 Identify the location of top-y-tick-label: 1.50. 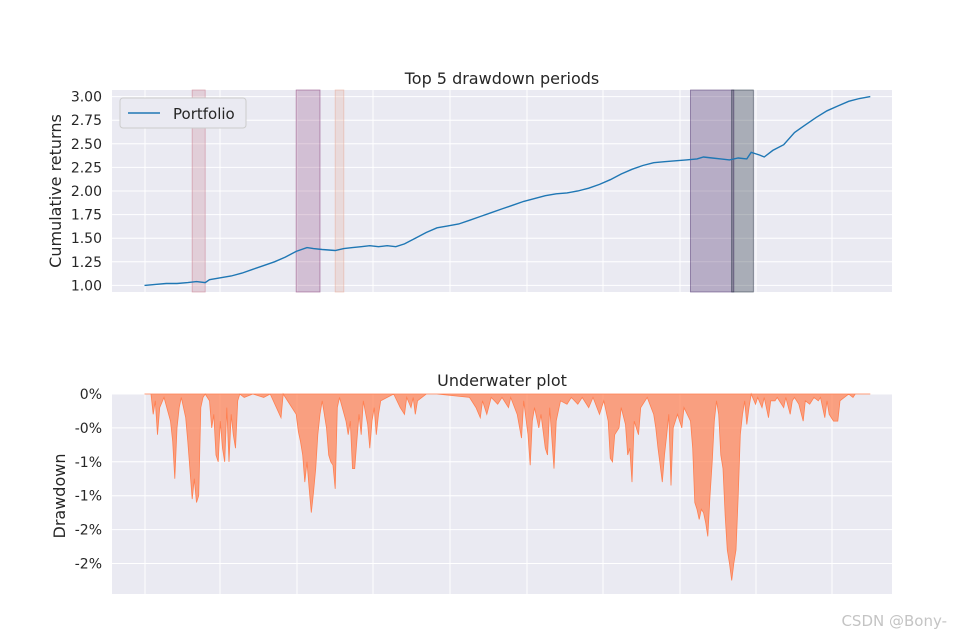
(86, 239).